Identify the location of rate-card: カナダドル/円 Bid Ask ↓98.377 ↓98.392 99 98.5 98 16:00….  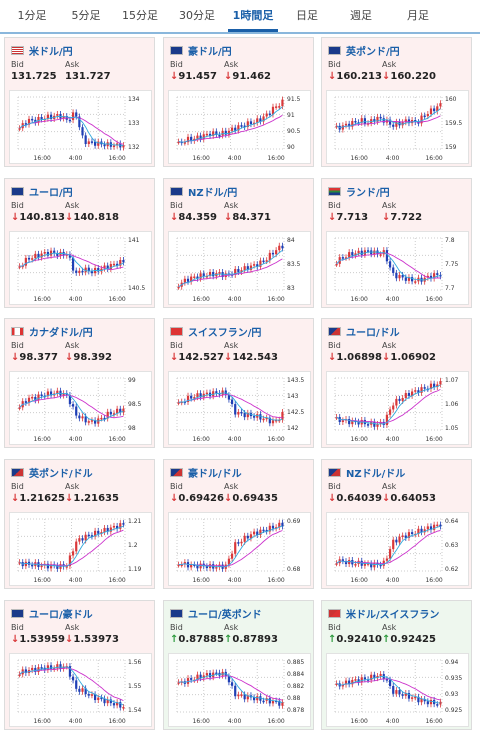
(79, 383).